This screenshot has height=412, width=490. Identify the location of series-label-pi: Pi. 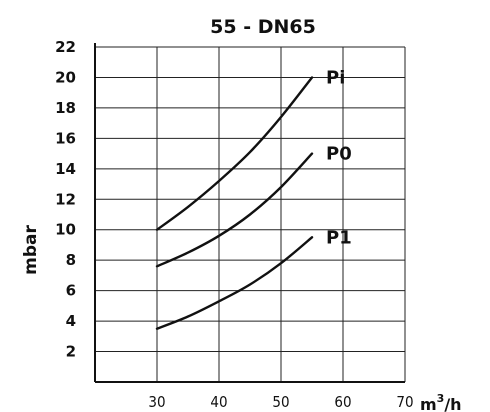
(335, 77).